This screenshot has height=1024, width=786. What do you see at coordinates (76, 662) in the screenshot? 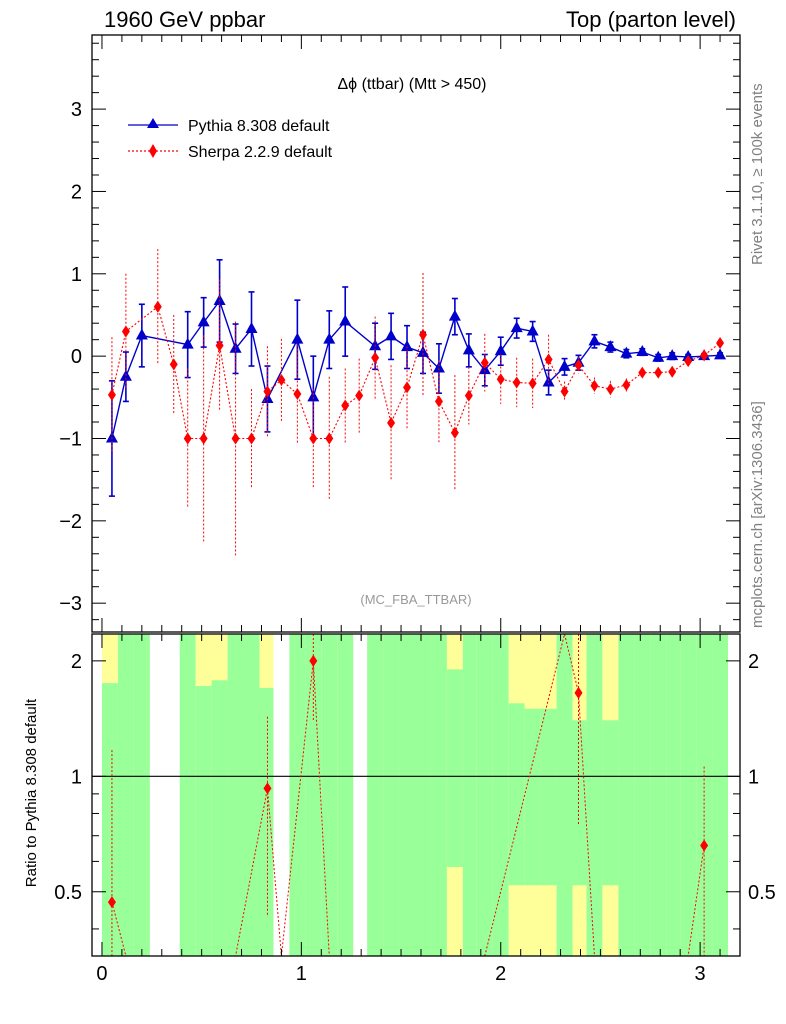
I see `ratio-y-tick-label: 2` at bounding box center [76, 662].